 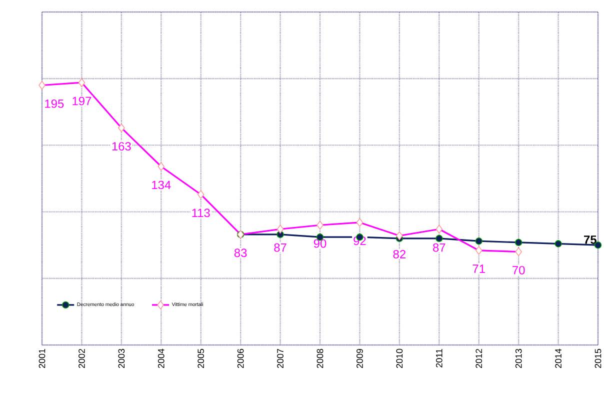 I want to click on x-tick-label: 2009, so click(x=359, y=358).